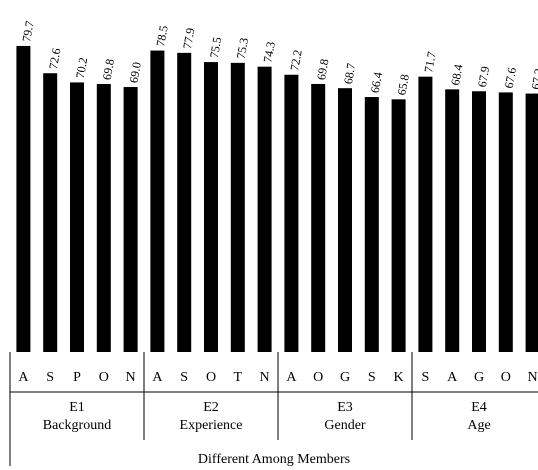 This screenshot has height=470, width=538. What do you see at coordinates (242, 48) in the screenshot?
I see `value-label: 75.3` at bounding box center [242, 48].